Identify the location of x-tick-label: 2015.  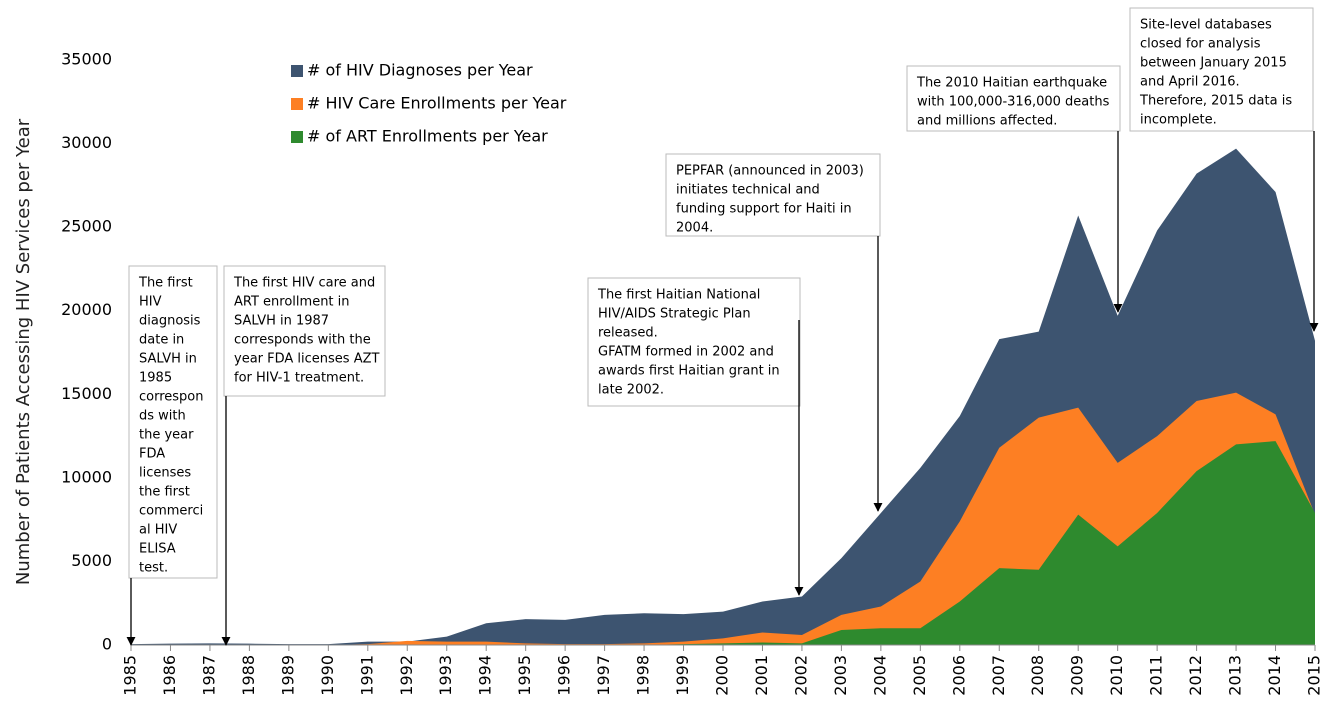
(1314, 675).